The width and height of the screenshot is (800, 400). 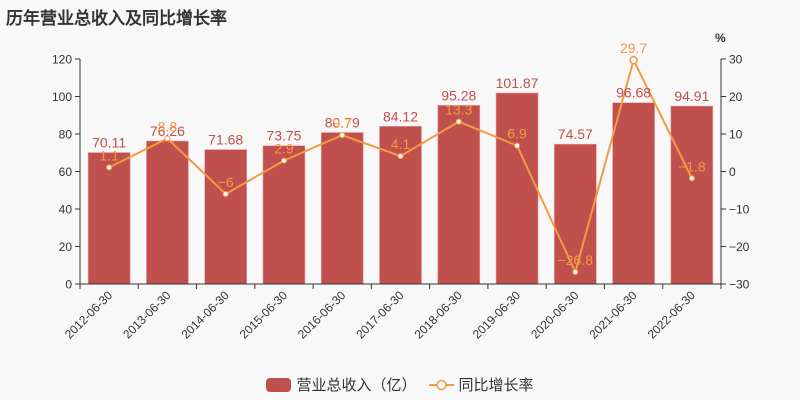 I want to click on bar-swatch-icon, so click(x=279, y=384).